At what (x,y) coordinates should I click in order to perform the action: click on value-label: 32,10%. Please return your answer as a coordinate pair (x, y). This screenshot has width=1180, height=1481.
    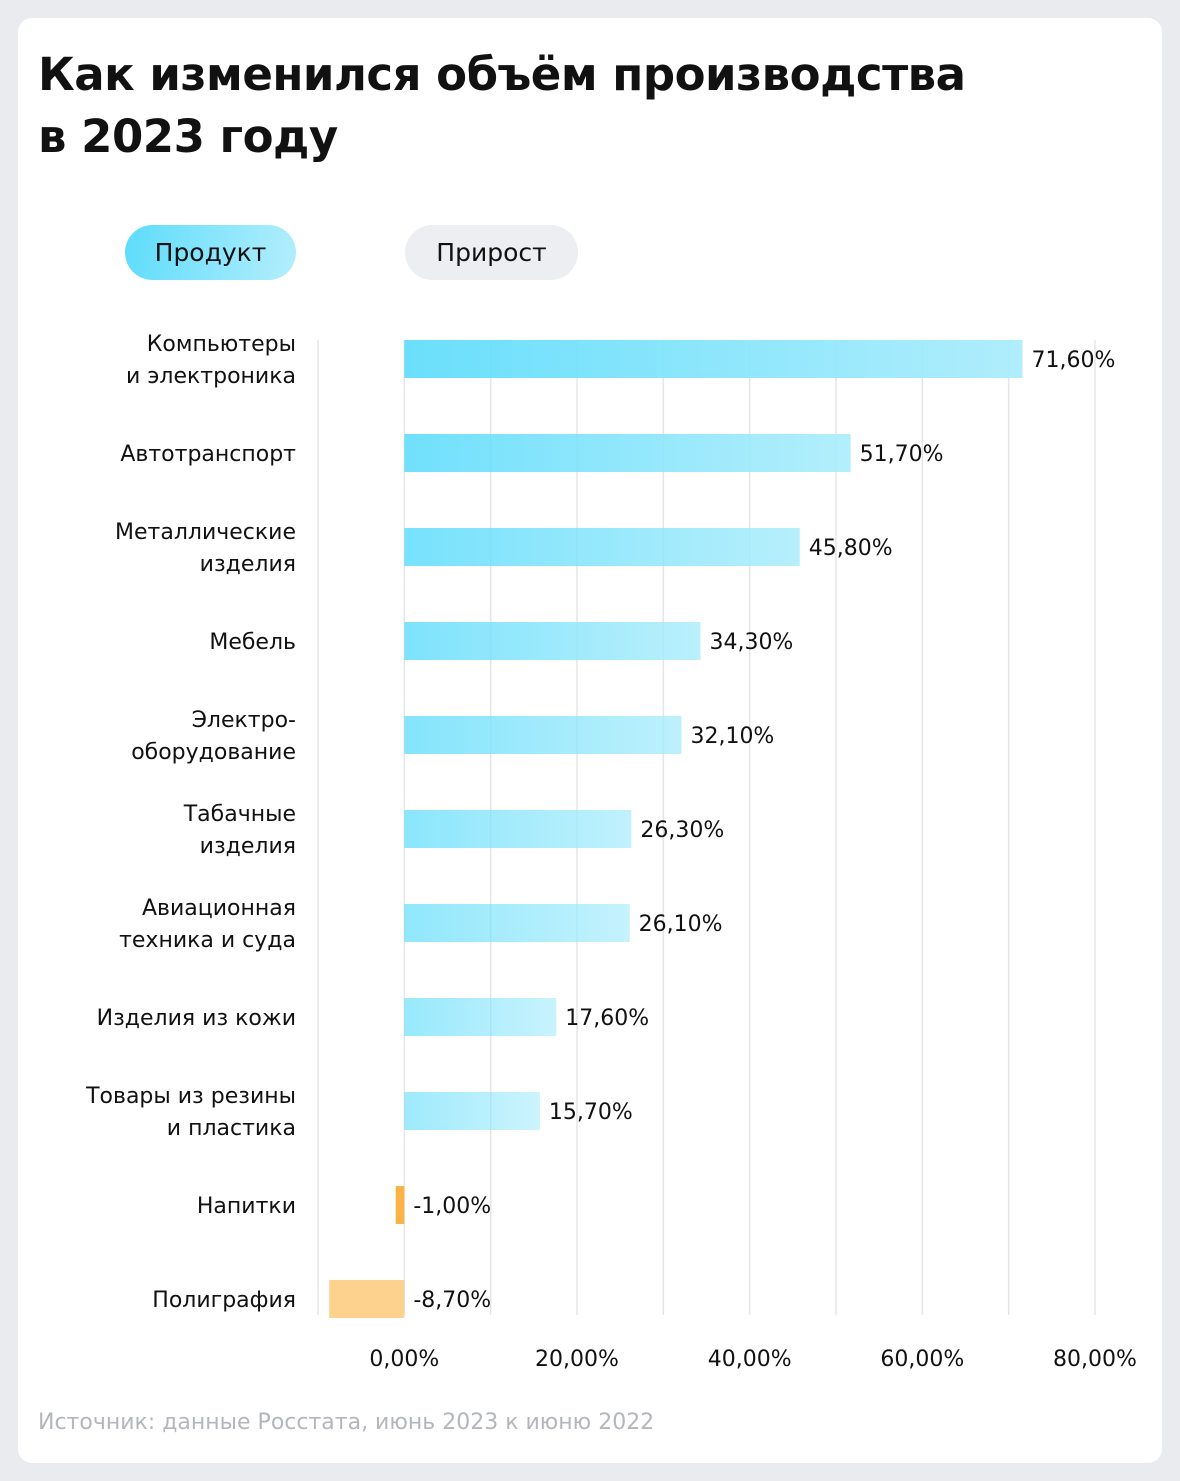
    Looking at the image, I should click on (732, 736).